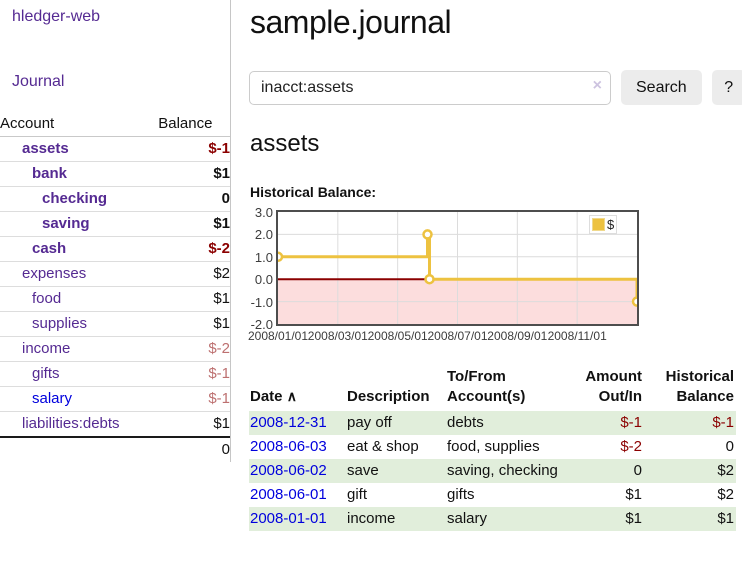 The width and height of the screenshot is (742, 582). I want to click on search-row: × Search ?, so click(495, 87).